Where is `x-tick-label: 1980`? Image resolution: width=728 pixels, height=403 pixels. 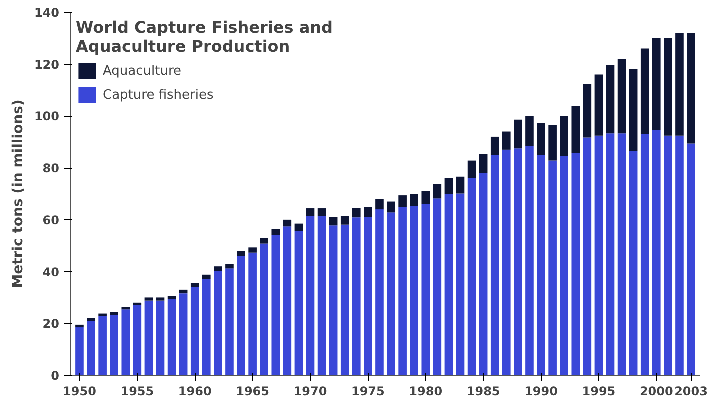
x-tick-label: 1980 is located at coordinates (426, 391).